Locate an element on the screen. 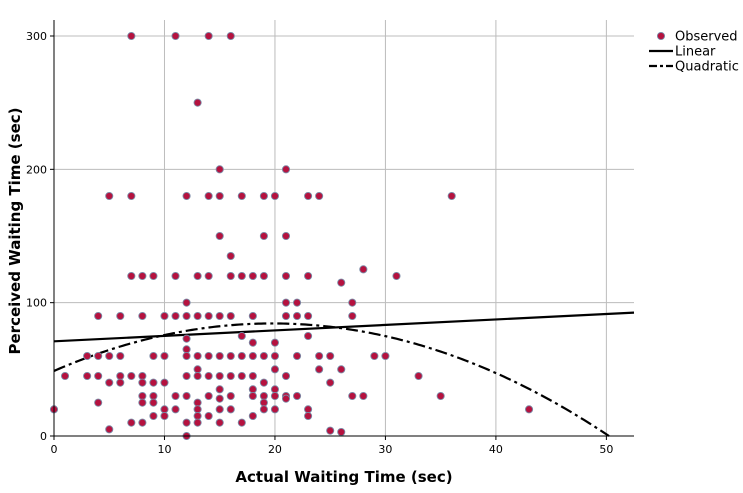  legend-label: Quadratic is located at coordinates (707, 67).